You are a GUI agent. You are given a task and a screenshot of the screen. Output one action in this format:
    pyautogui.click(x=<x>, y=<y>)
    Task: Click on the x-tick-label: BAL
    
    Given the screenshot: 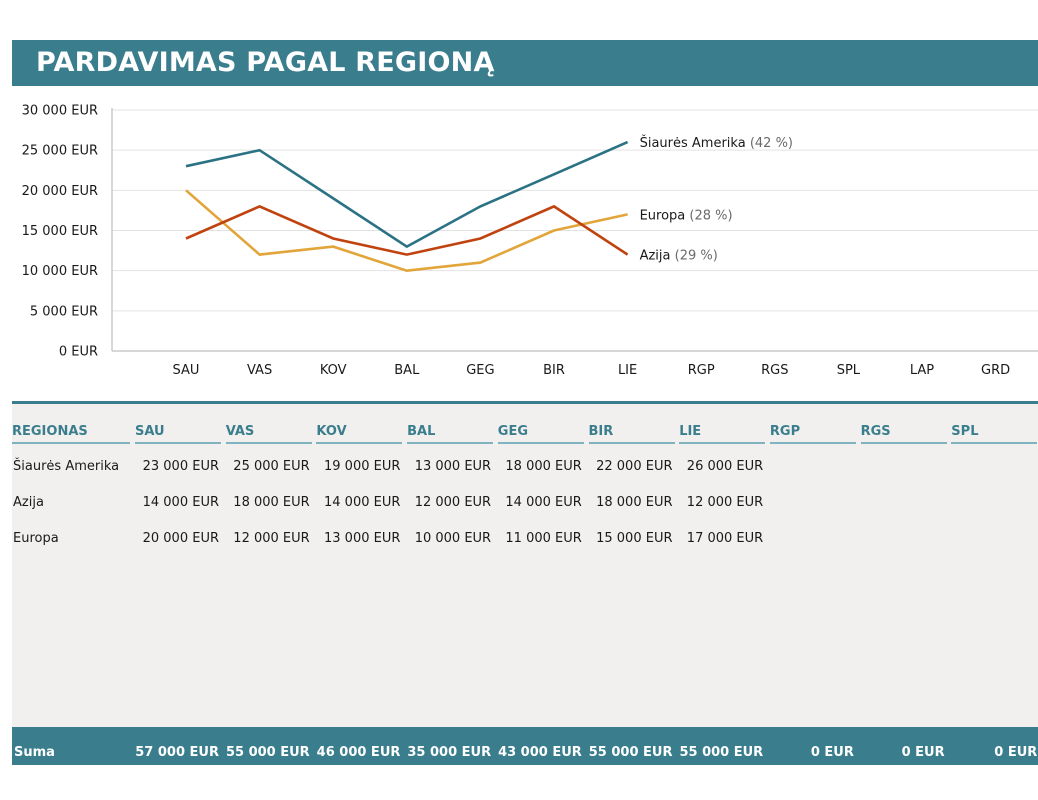 What is the action you would take?
    pyautogui.click(x=407, y=370)
    